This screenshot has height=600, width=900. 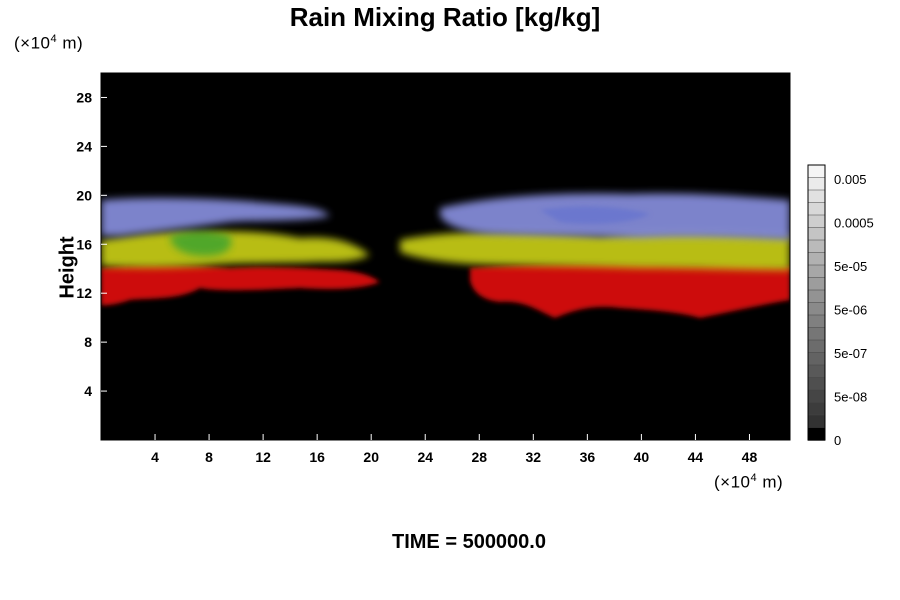 What do you see at coordinates (479, 457) in the screenshot?
I see `x-tick-label: 28` at bounding box center [479, 457].